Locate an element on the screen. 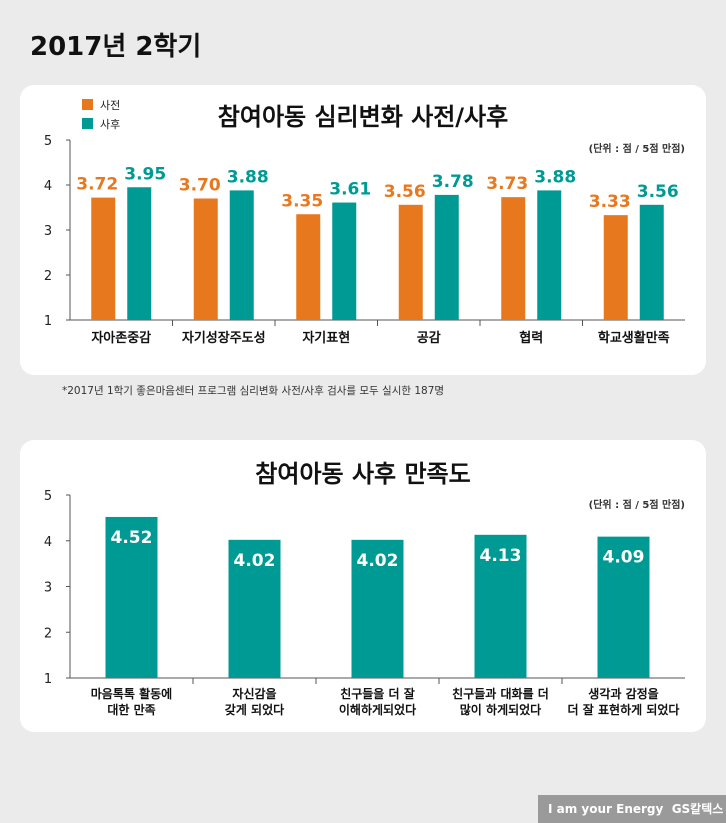  data-label: 3.70 is located at coordinates (200, 186).